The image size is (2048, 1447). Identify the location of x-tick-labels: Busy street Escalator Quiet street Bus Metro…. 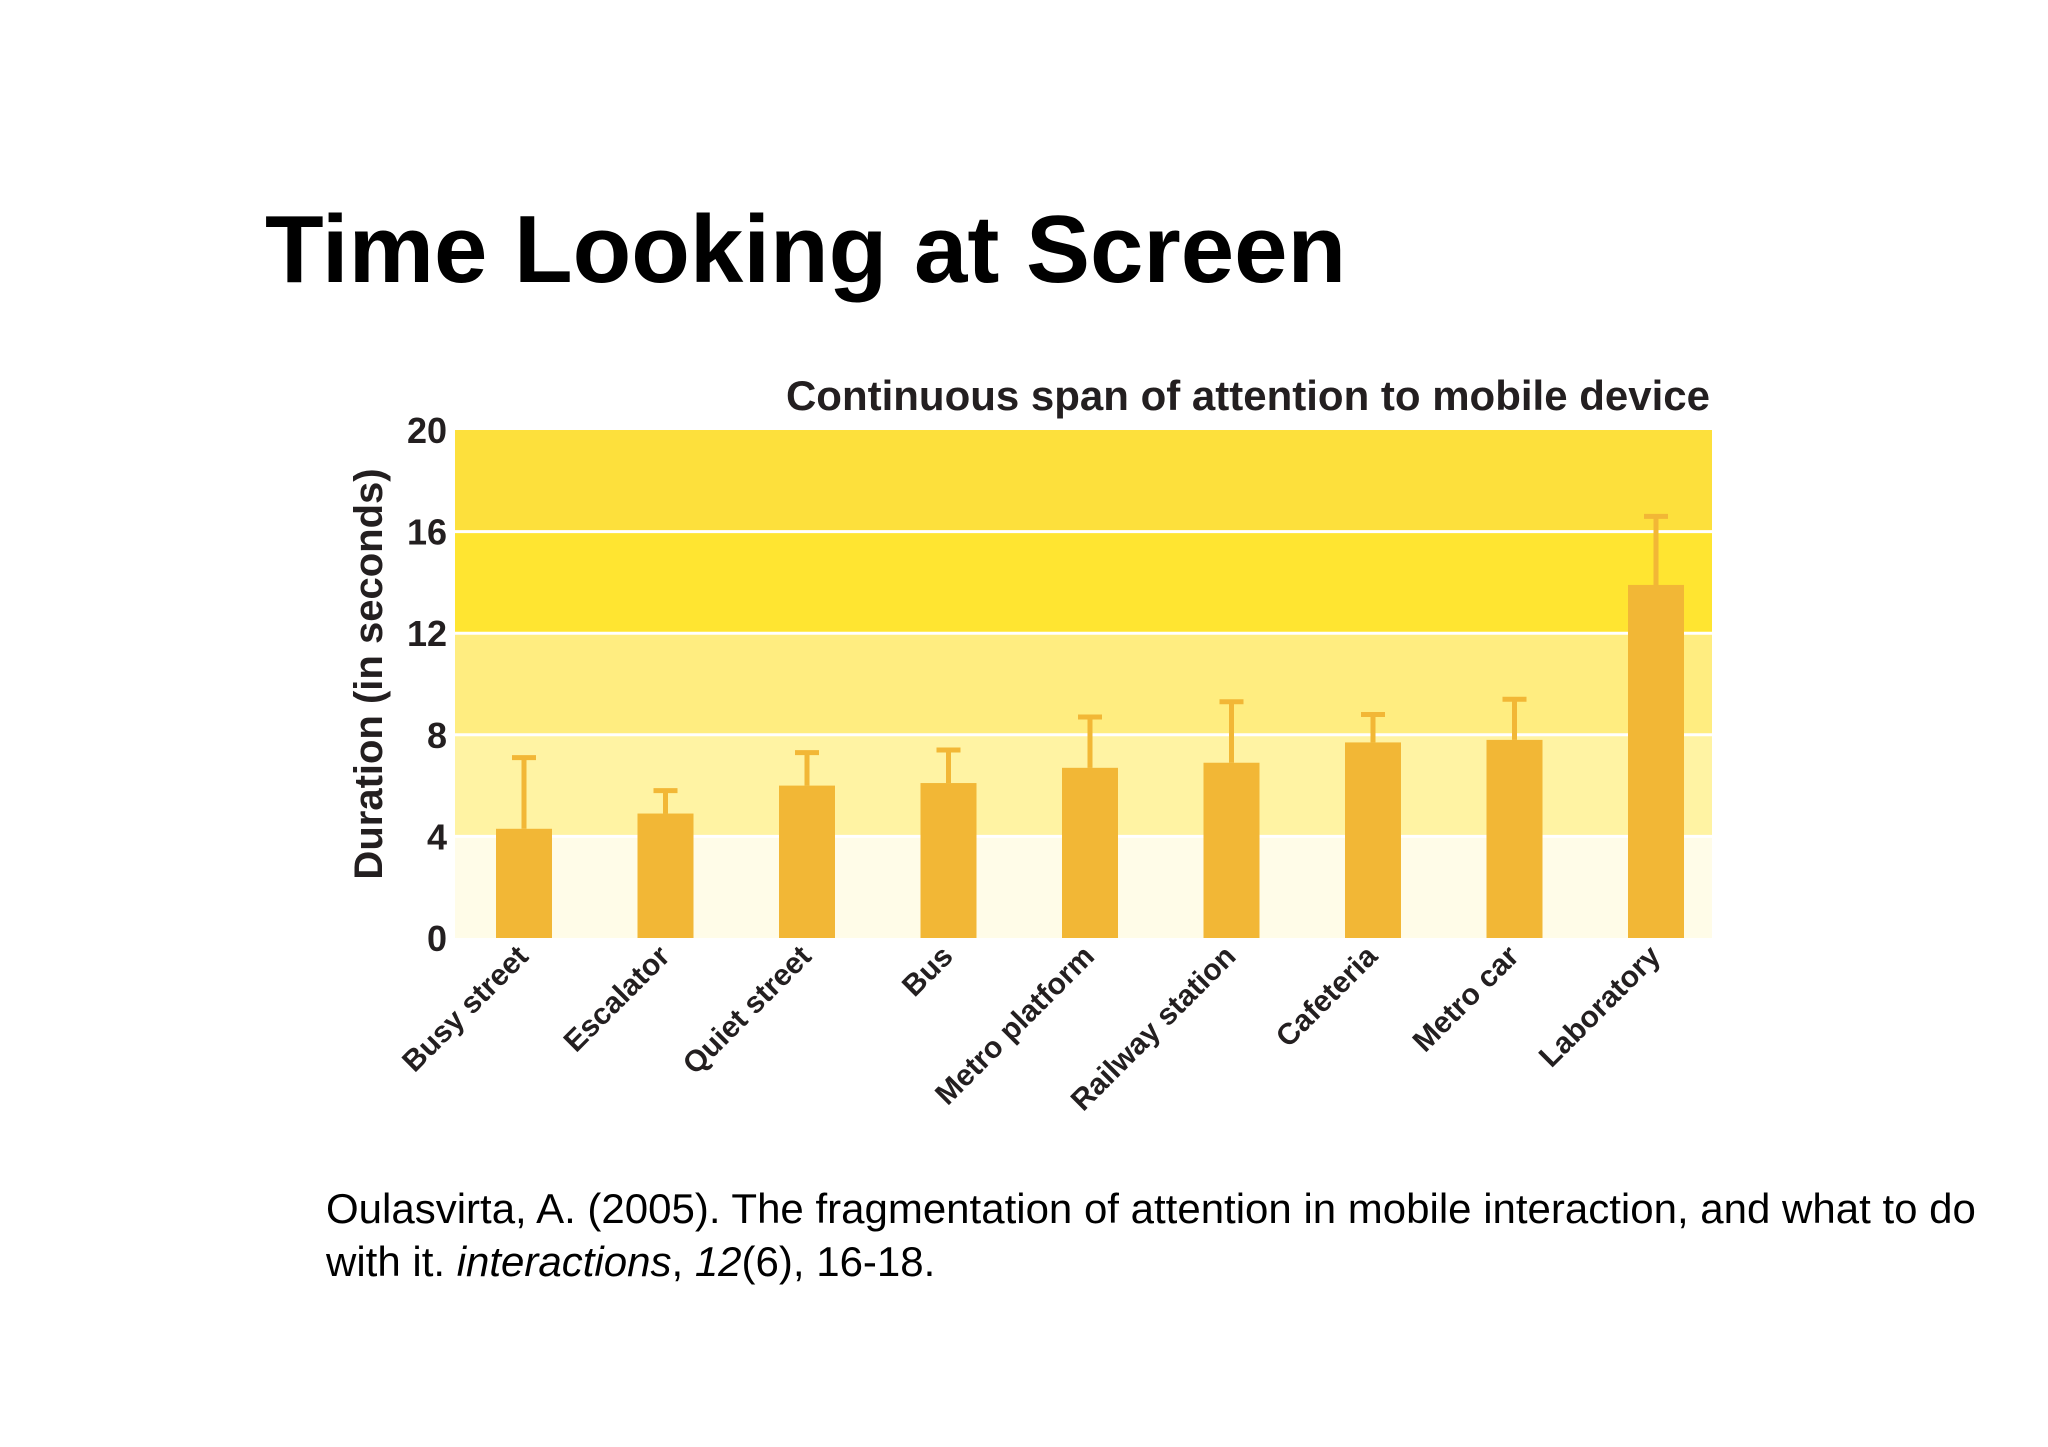
(1031, 1028).